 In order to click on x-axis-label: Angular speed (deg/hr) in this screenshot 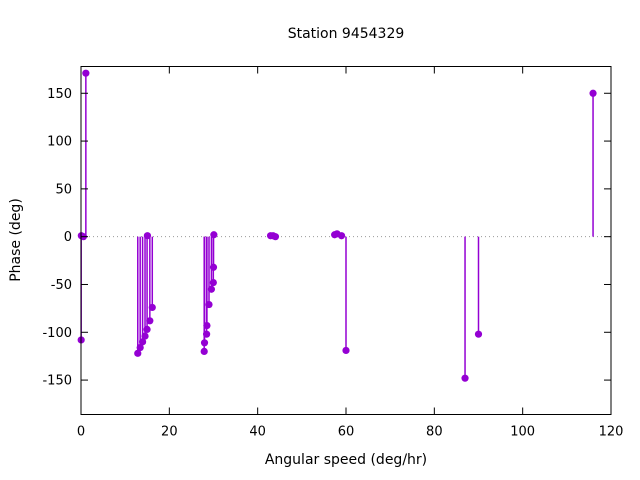, I will do `click(346, 460)`.